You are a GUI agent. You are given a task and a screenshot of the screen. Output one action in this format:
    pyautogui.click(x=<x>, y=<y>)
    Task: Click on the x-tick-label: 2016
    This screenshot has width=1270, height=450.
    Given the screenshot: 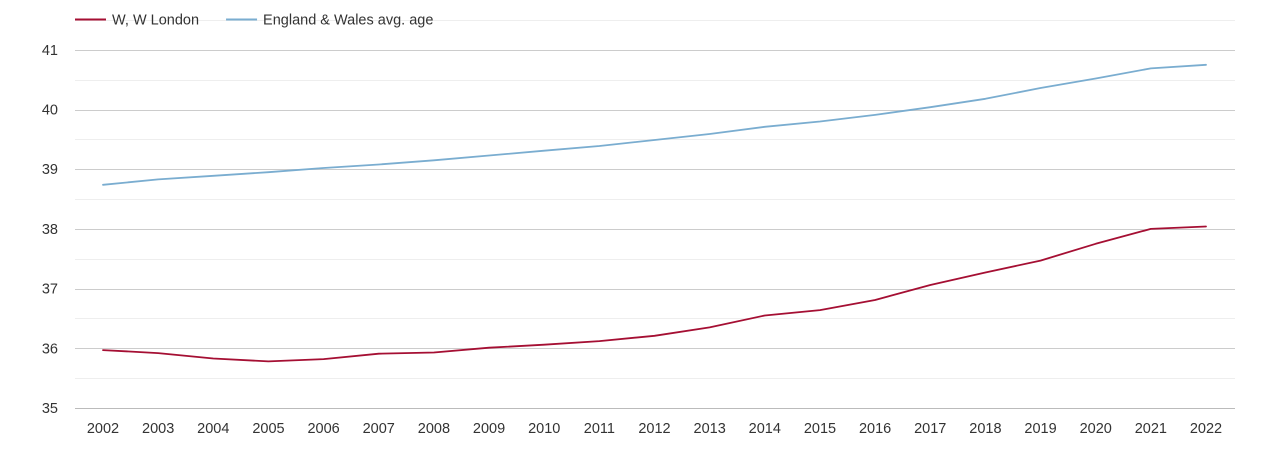 What is the action you would take?
    pyautogui.click(x=875, y=429)
    